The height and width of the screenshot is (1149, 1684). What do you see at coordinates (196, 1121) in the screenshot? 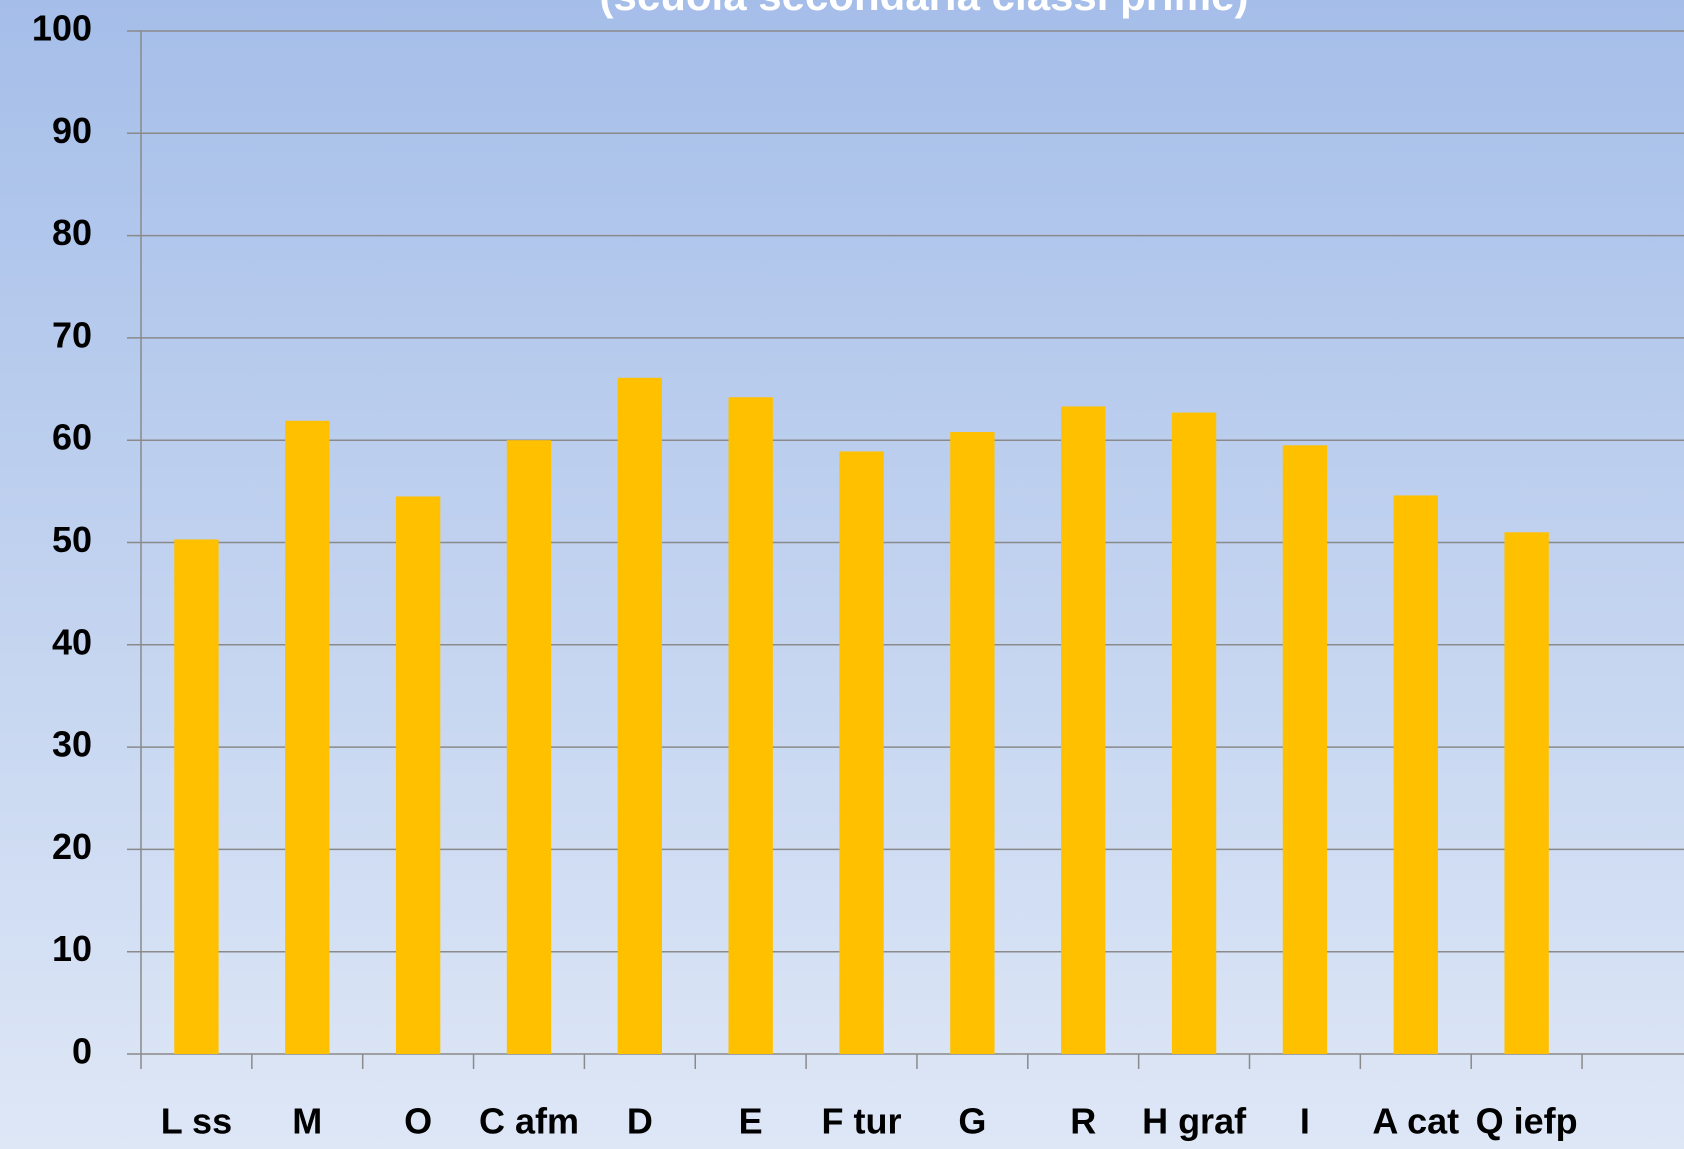
I see `x-tick-label: L ss` at bounding box center [196, 1121].